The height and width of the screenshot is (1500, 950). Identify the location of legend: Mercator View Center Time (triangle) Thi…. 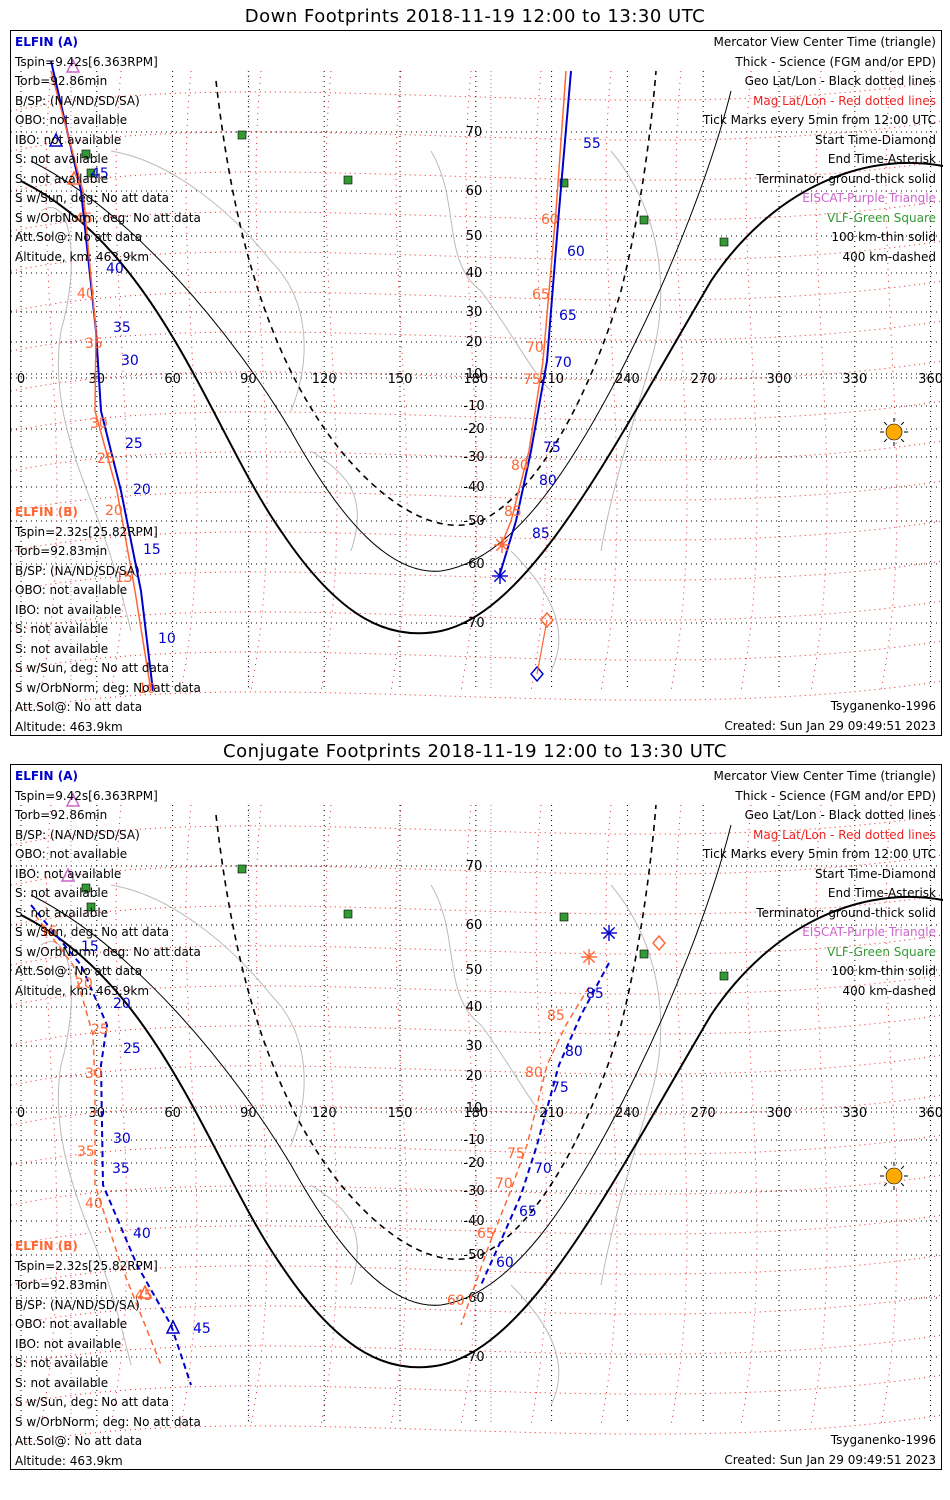
(819, 150).